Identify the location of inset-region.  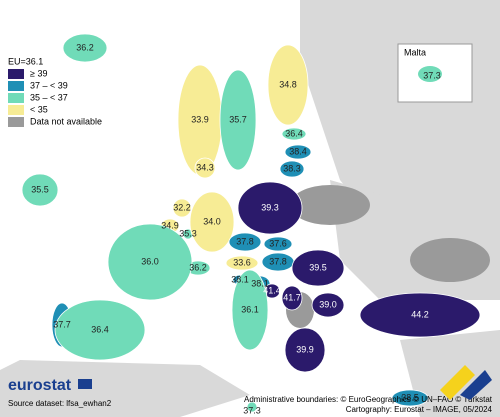
(430, 74).